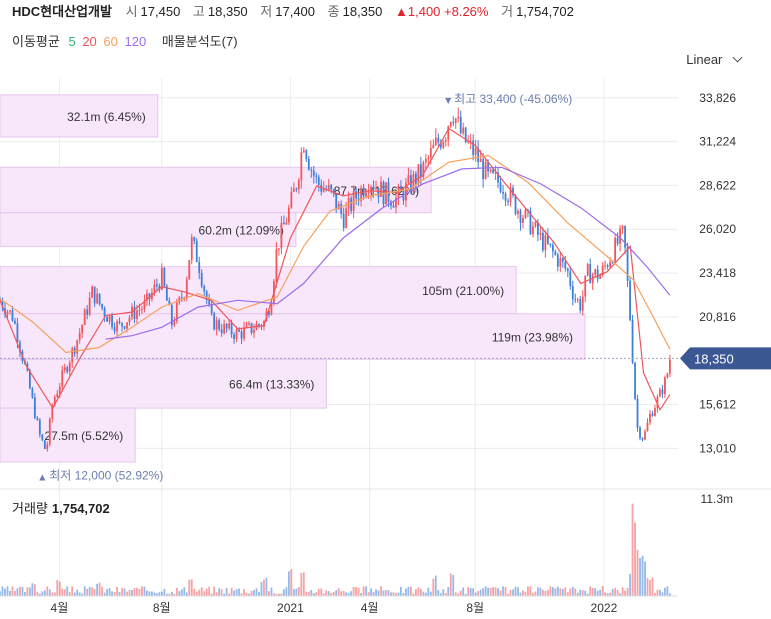  Describe the element at coordinates (241, 231) in the screenshot. I see `volume-profile-label: 60.2m (12.09%)` at that location.